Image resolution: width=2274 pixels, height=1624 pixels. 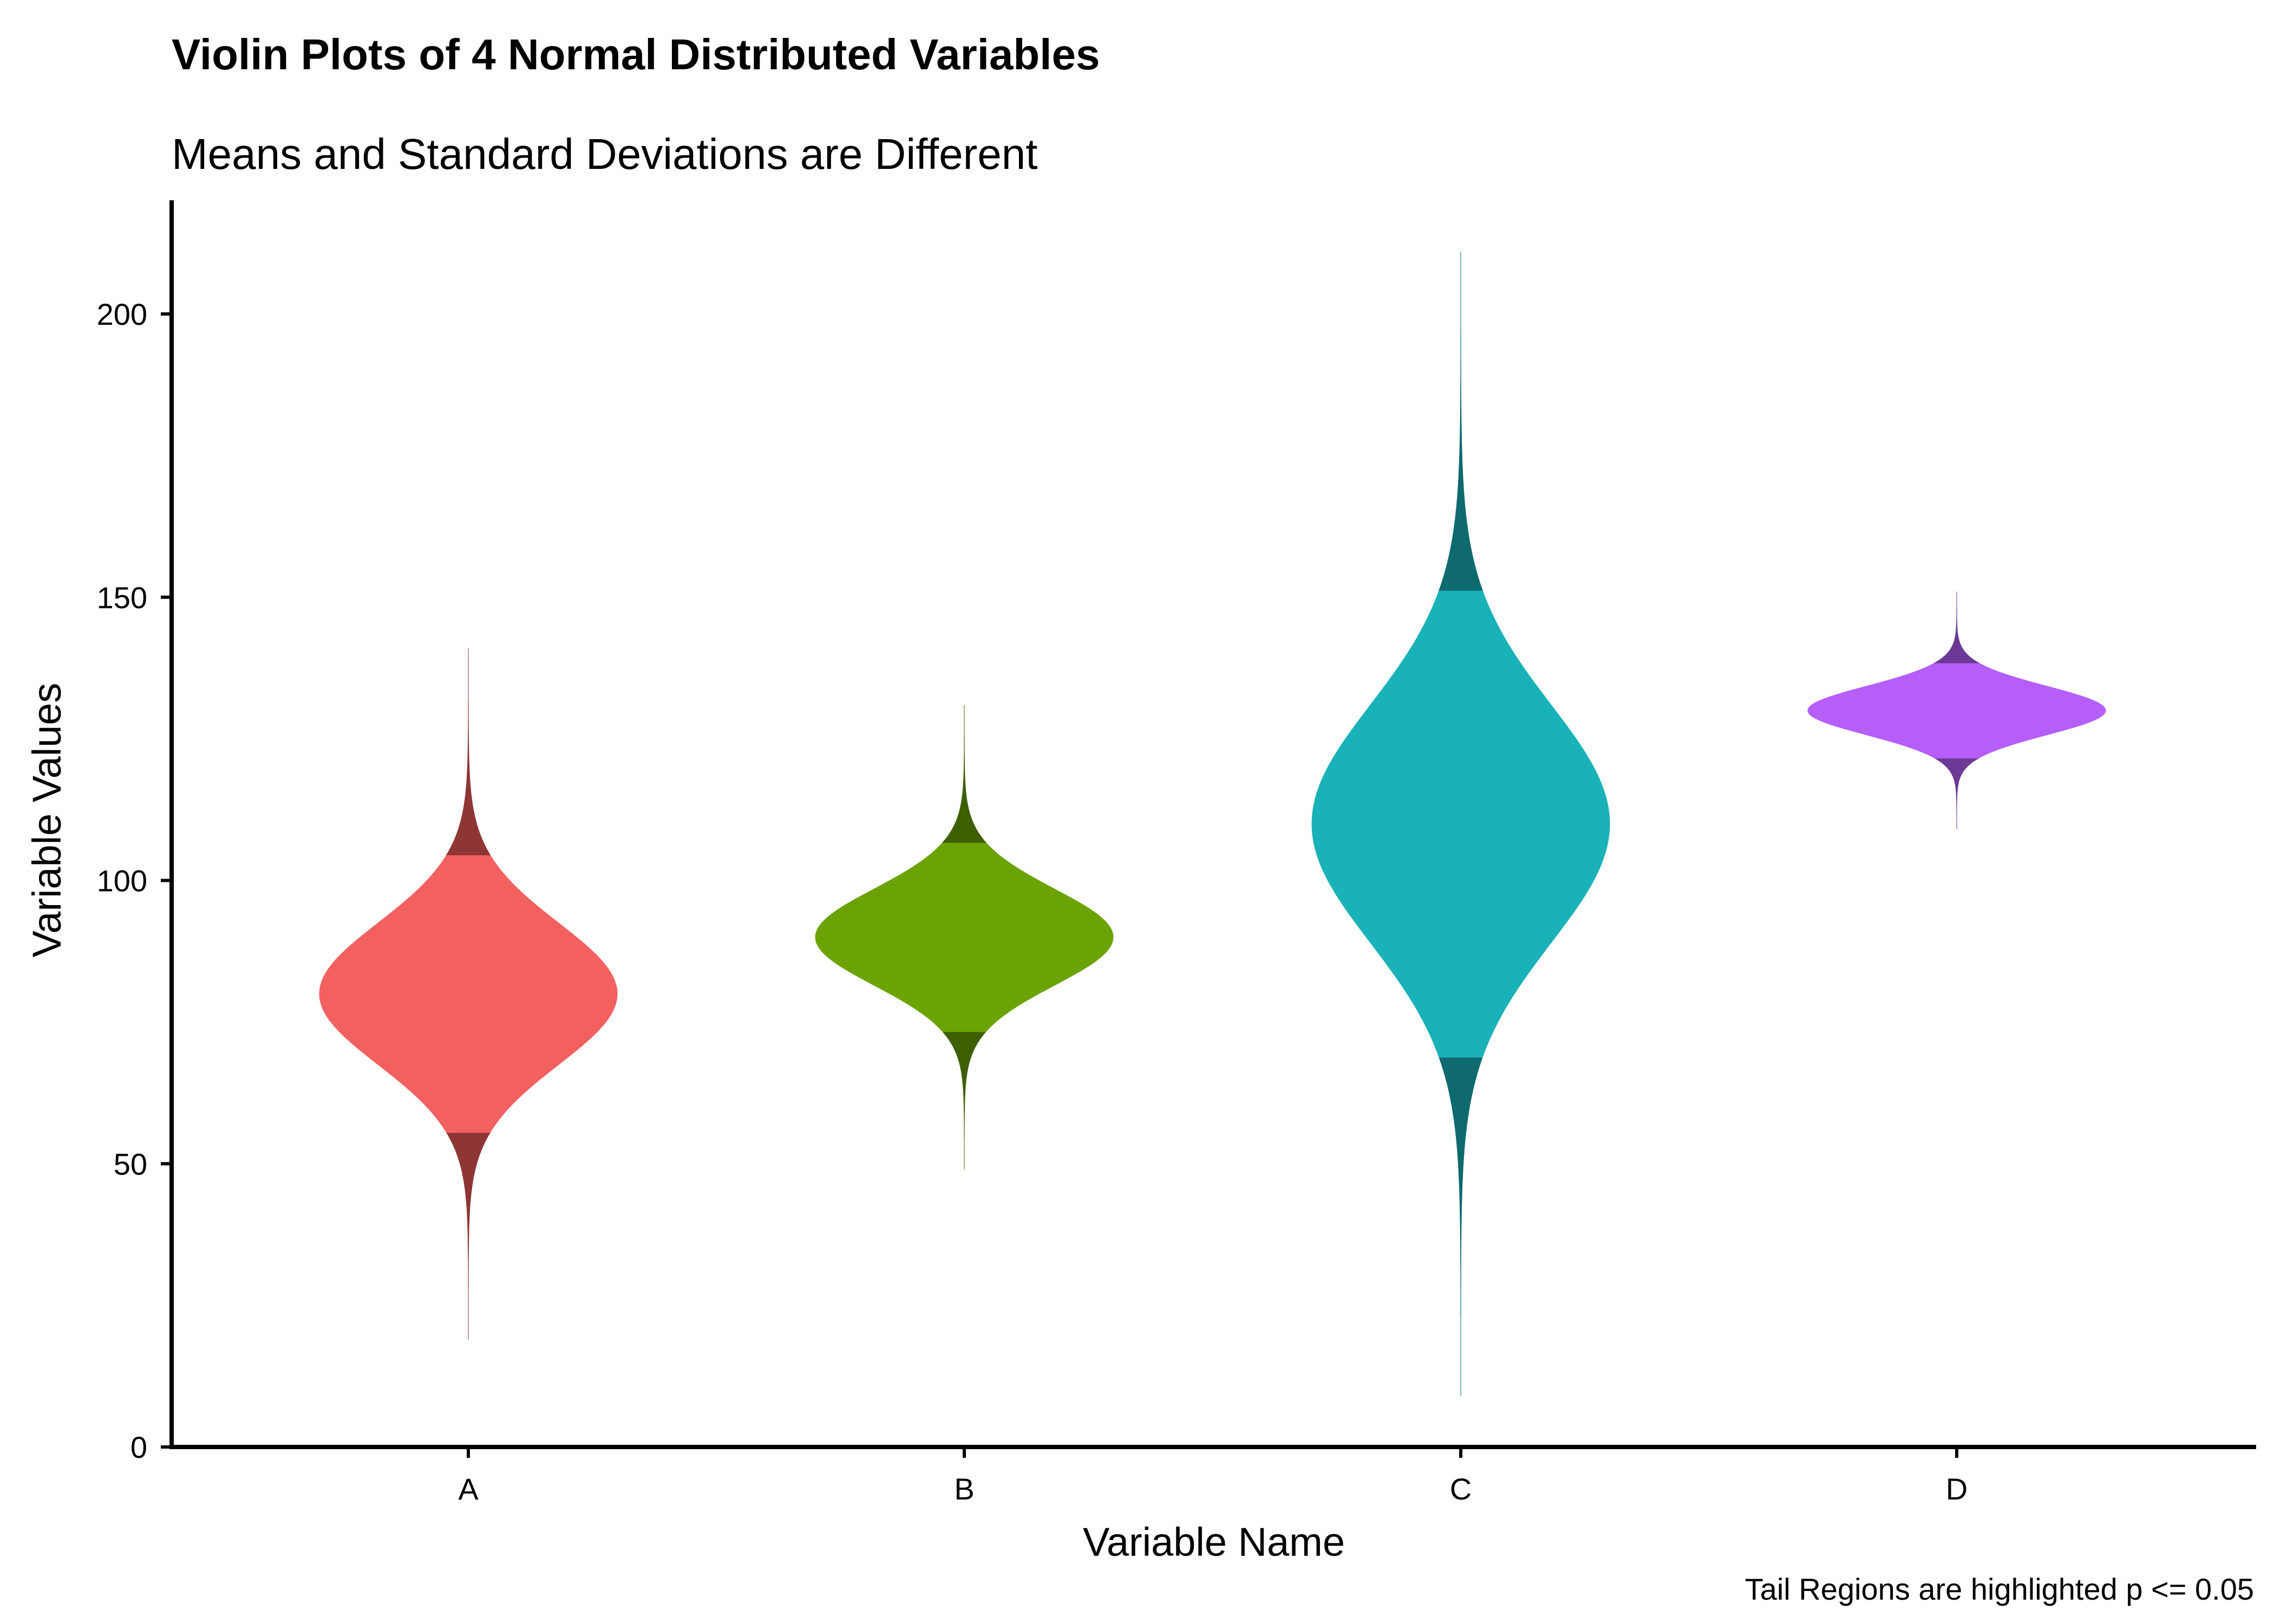 I want to click on violin-d, so click(x=1957, y=710).